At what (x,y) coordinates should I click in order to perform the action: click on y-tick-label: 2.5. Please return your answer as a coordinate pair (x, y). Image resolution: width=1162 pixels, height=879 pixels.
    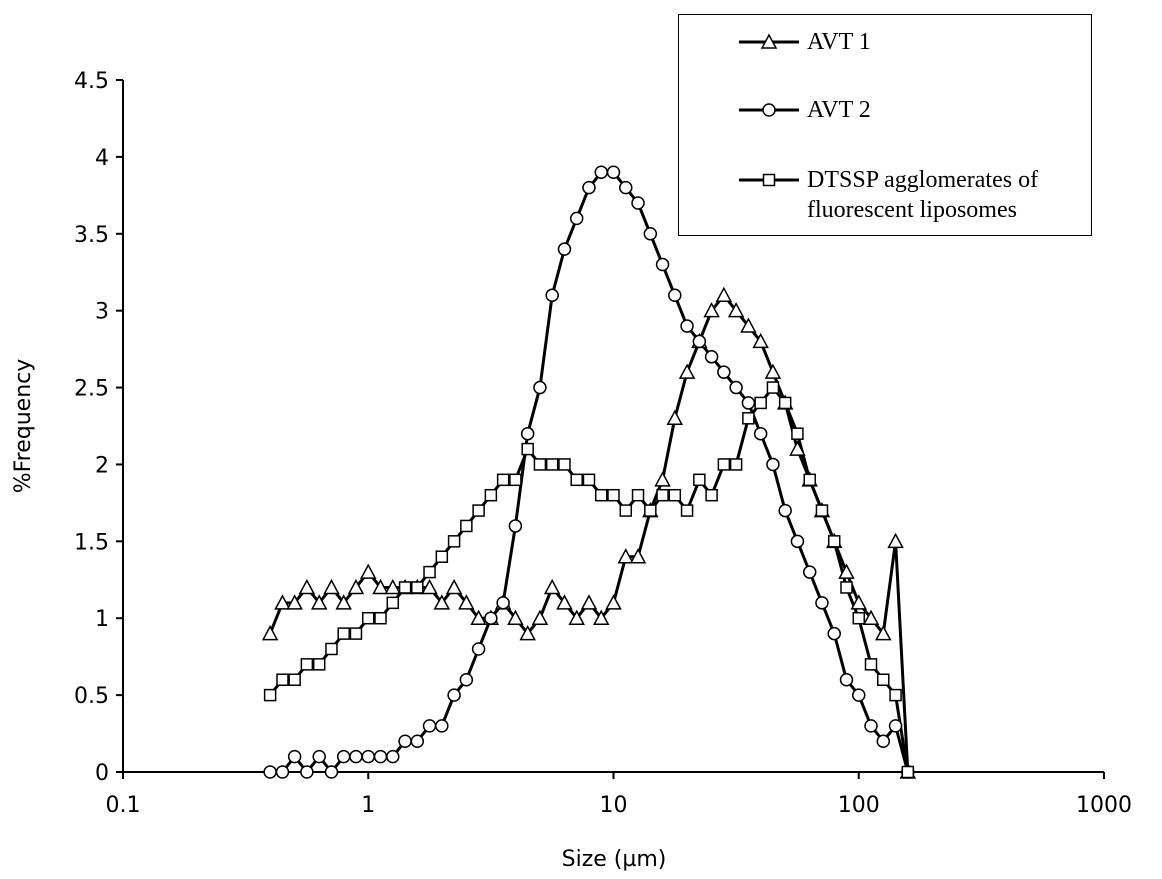
    Looking at the image, I should click on (91, 389).